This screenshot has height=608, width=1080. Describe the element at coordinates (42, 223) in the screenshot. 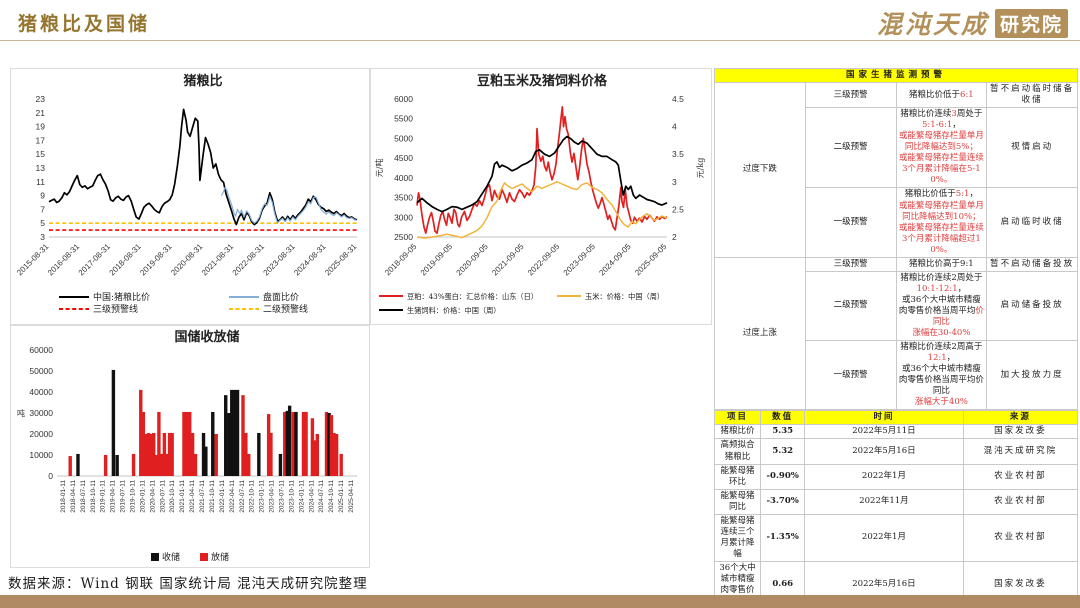

I see `svg-text: 5` at that location.